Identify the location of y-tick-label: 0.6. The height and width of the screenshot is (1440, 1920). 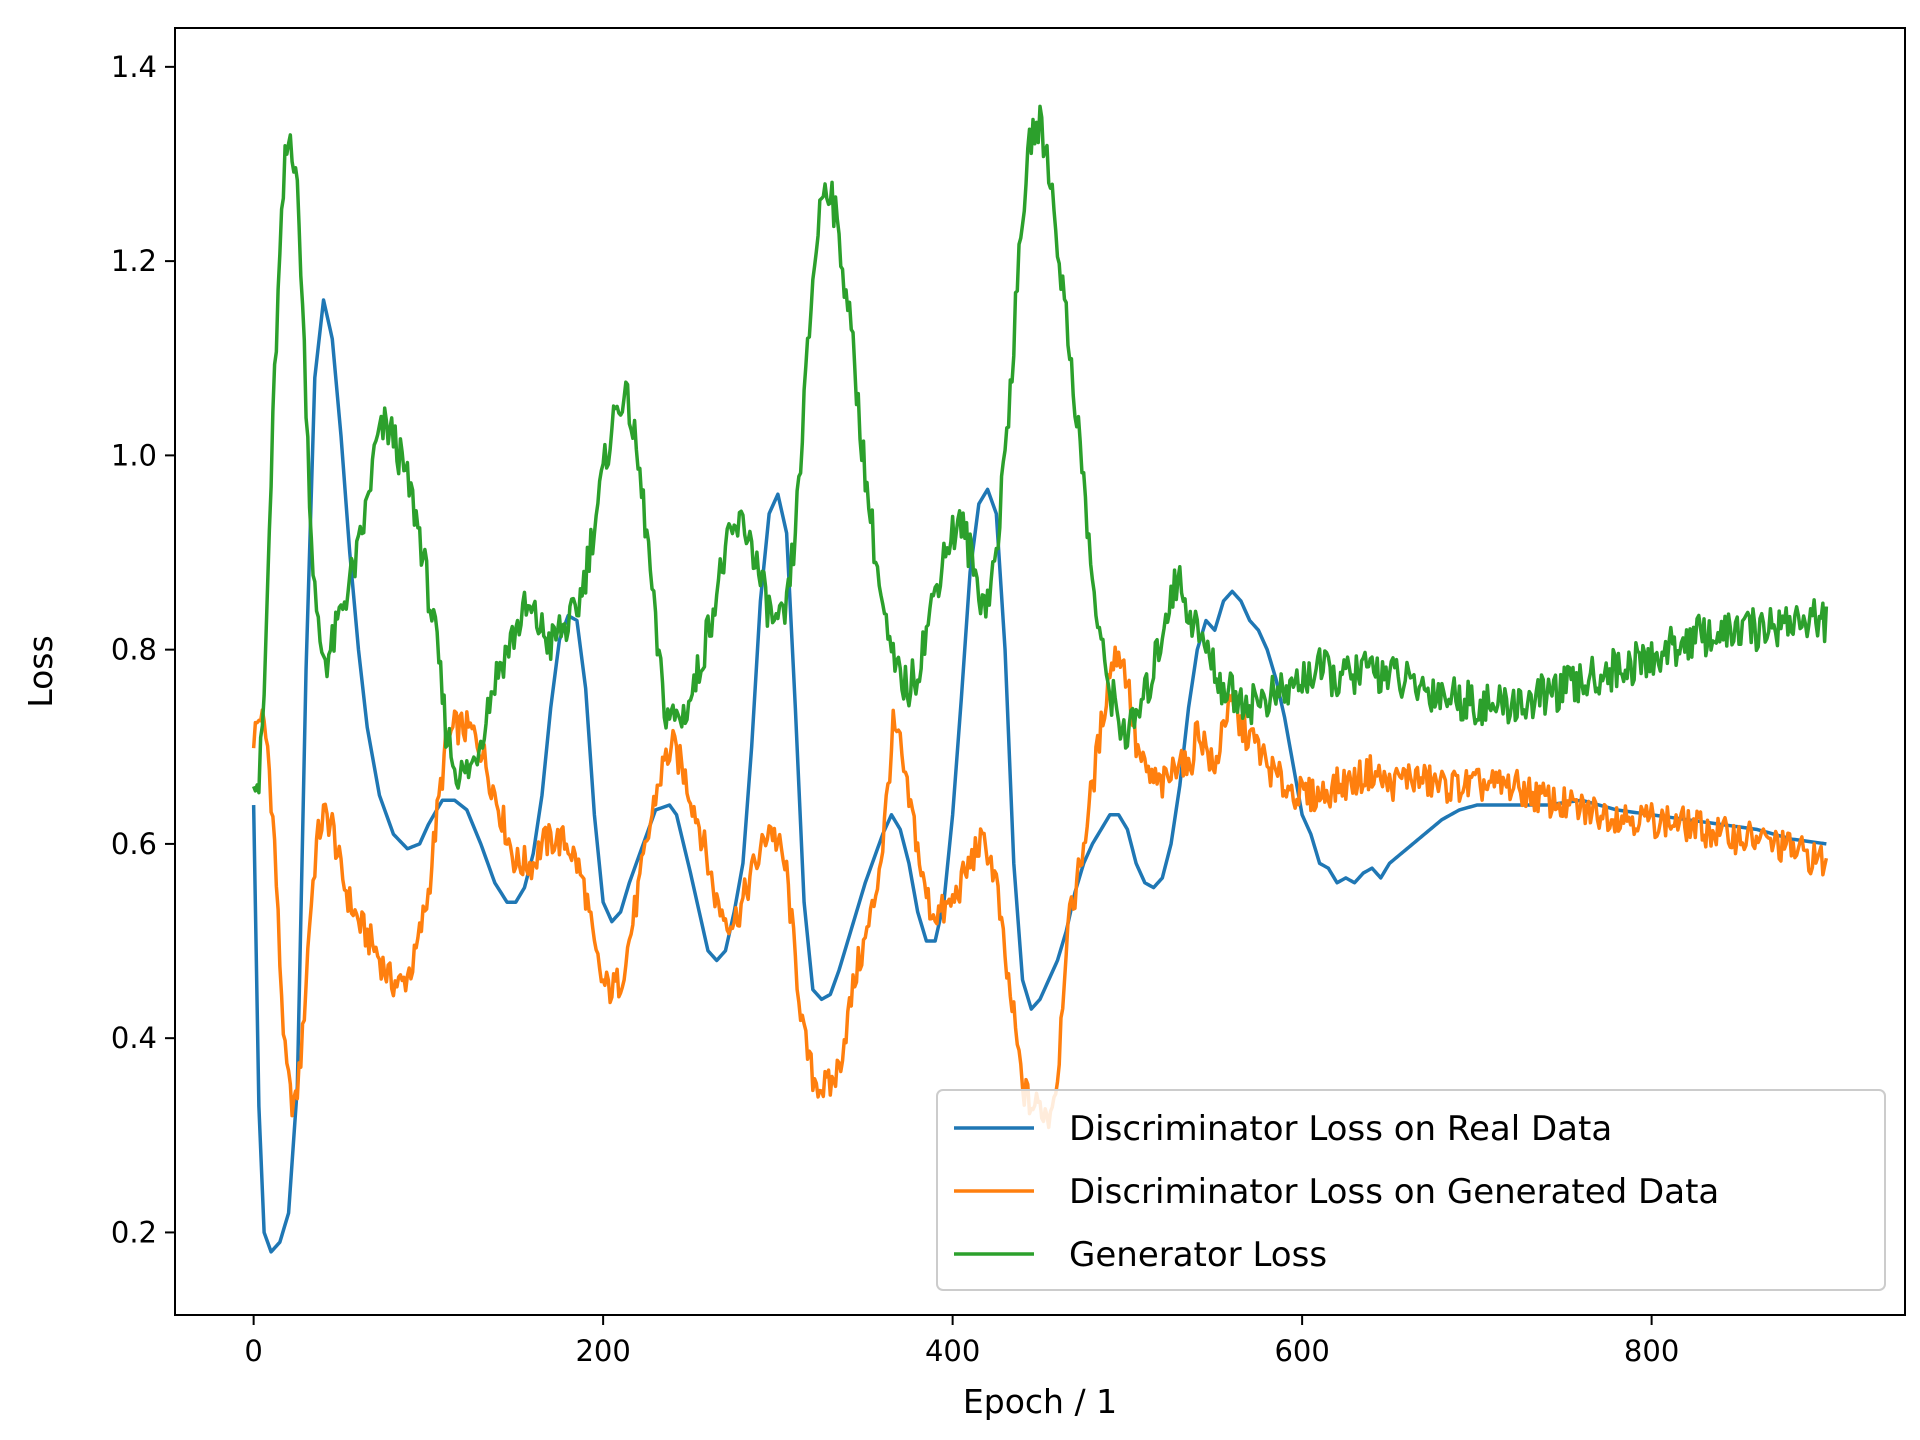
(134, 844).